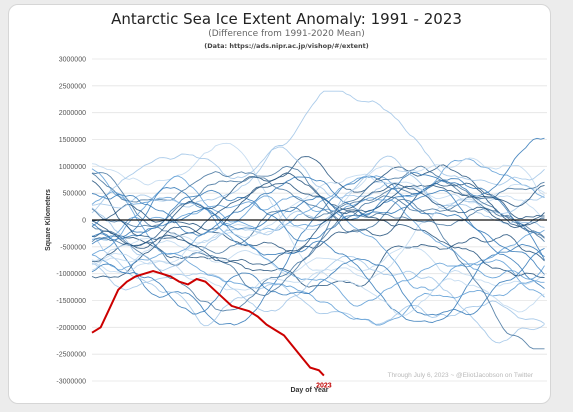 The width and height of the screenshot is (573, 412). Describe the element at coordinates (72, 140) in the screenshot. I see `y-tick-label: 1500000` at that location.